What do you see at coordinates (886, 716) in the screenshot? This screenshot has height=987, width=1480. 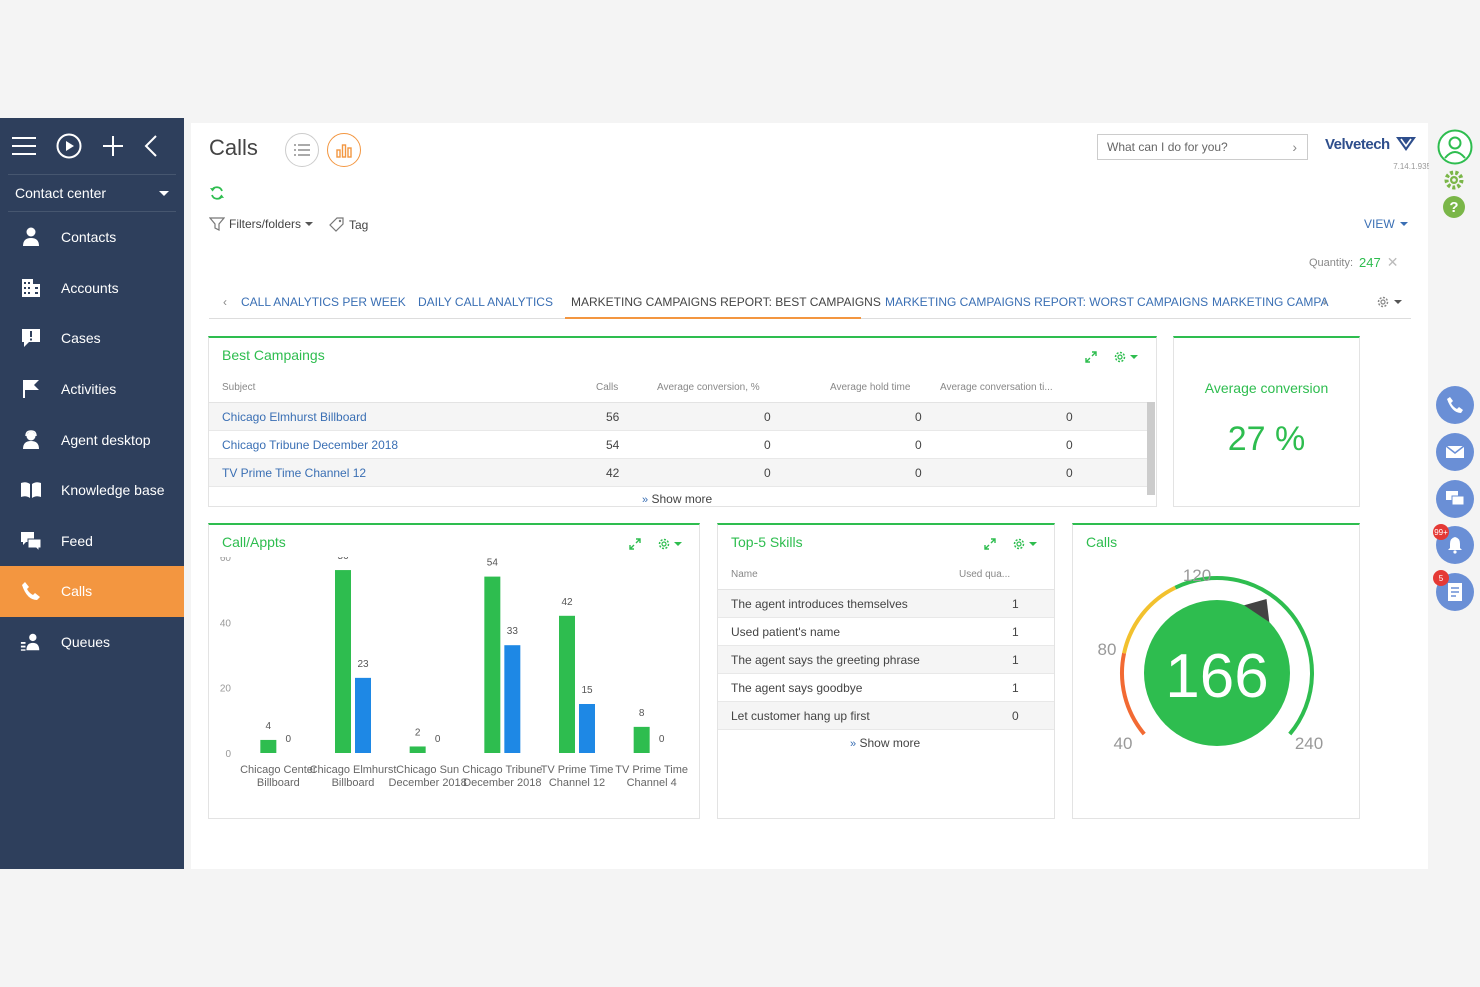 I see `table-row: Let customer hang up first 0` at bounding box center [886, 716].